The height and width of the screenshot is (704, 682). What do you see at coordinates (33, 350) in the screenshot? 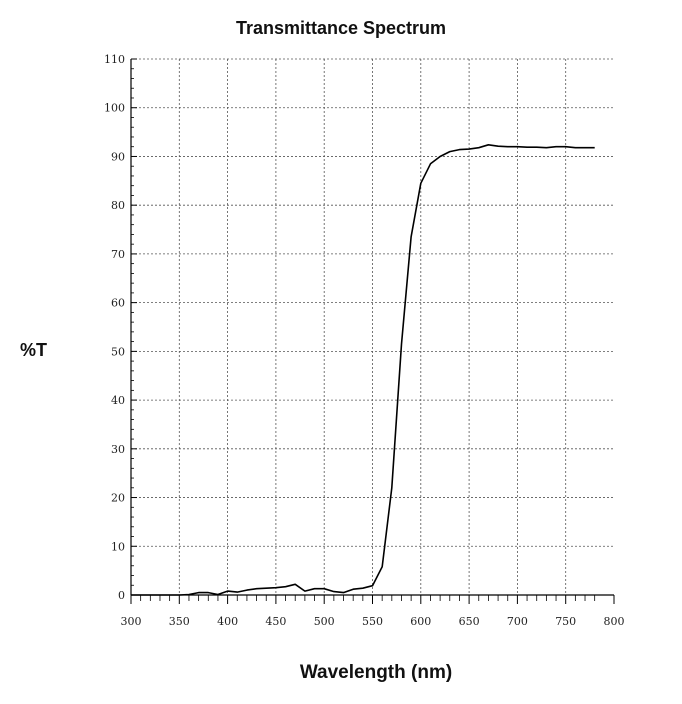
I see `y-axis-label: %T` at bounding box center [33, 350].